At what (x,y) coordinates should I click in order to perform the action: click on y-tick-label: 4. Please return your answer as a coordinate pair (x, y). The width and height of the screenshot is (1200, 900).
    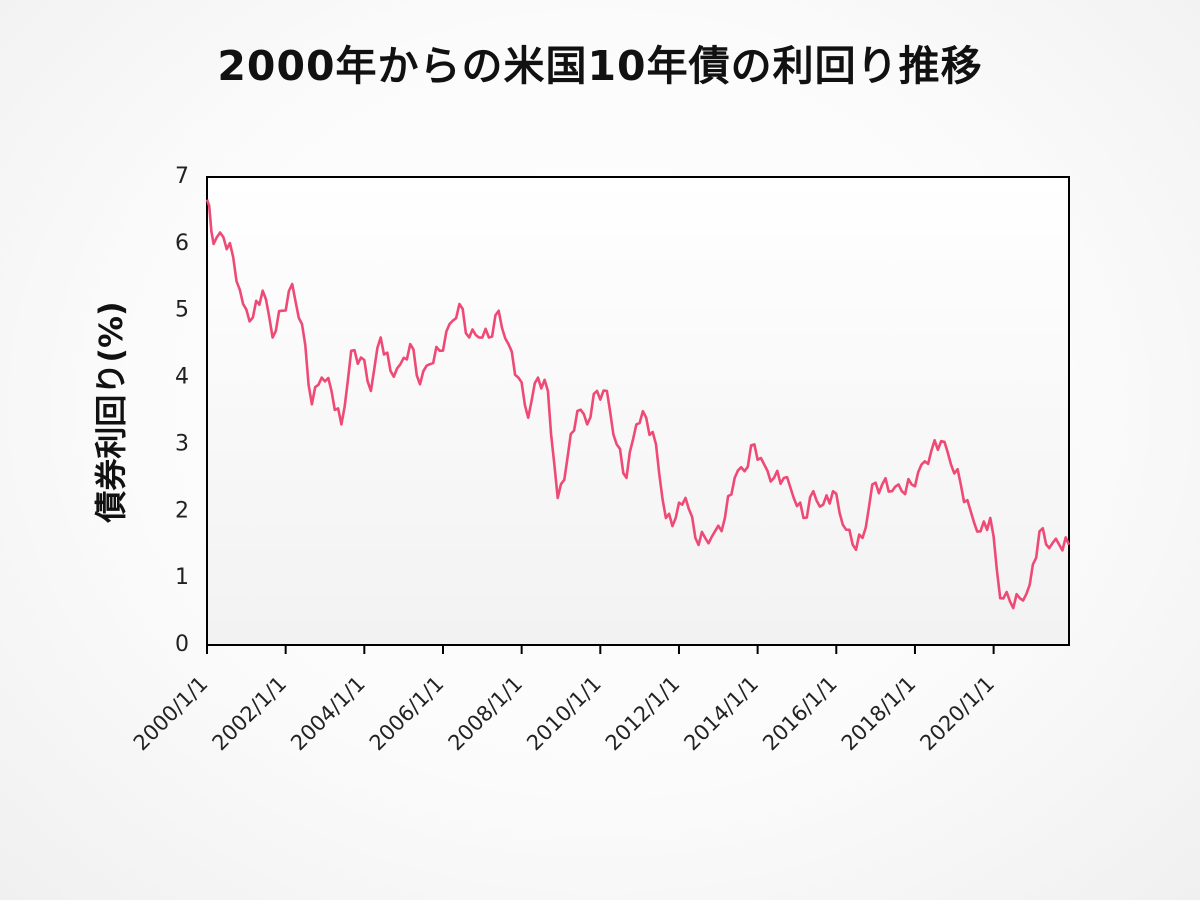
    Looking at the image, I should click on (182, 377).